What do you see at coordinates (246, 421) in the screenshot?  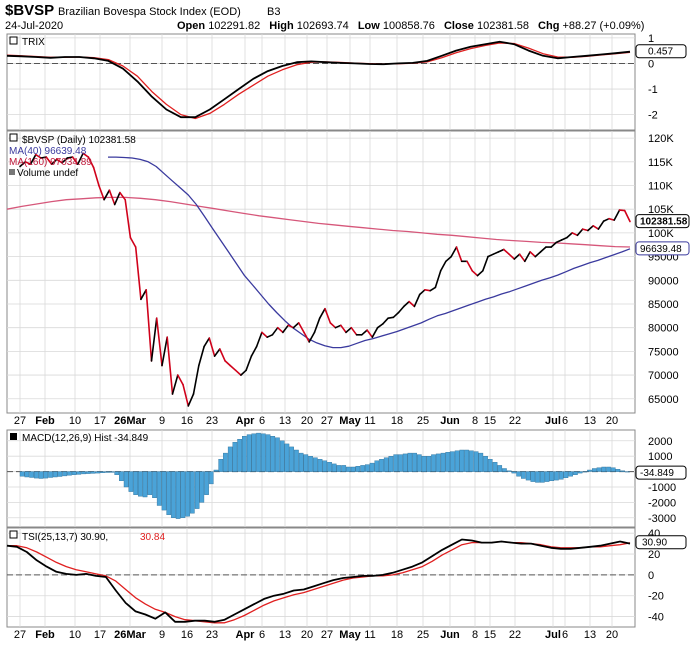 I see `x-axis-label: Apr` at bounding box center [246, 421].